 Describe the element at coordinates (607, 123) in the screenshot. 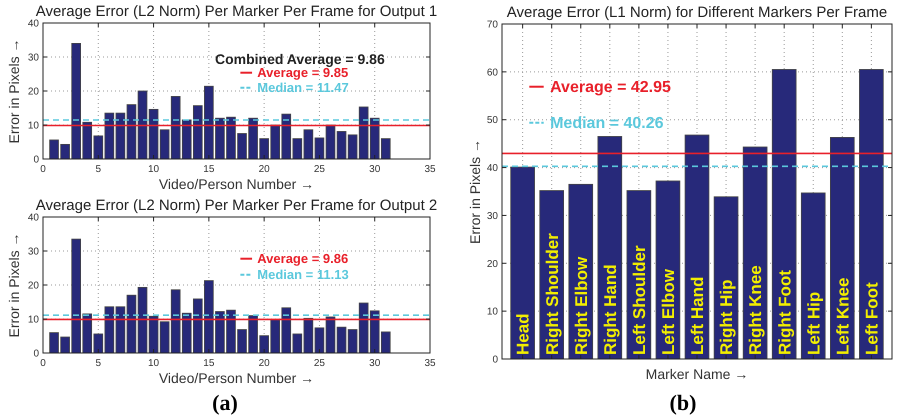

I see `legend-label: Median = 40.26` at that location.